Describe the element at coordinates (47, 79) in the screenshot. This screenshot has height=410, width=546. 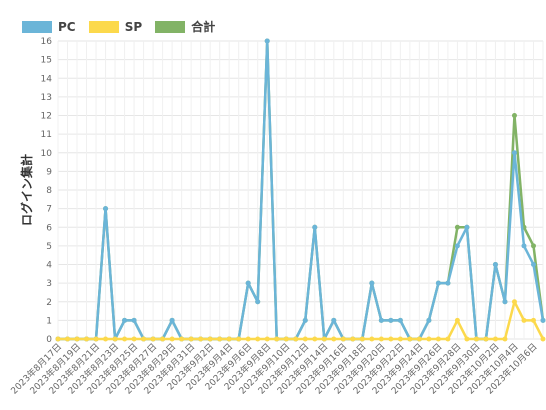
I see `y-tick-label: 14` at that location.